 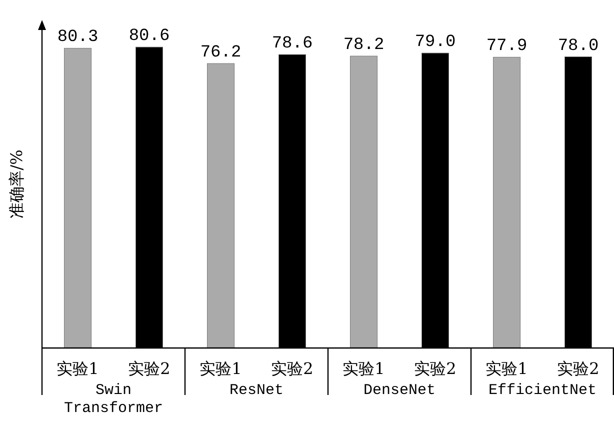 What do you see at coordinates (292, 44) in the screenshot?
I see `data-label: 78.6` at bounding box center [292, 44].